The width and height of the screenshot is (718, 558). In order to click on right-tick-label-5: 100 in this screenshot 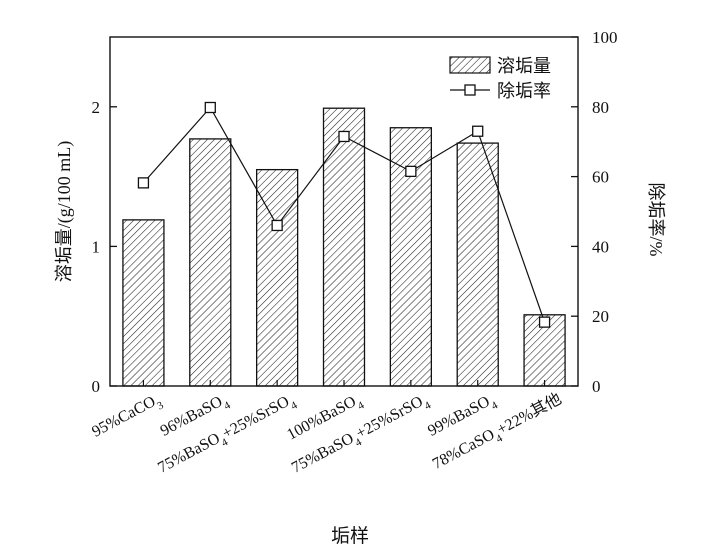, I will do `click(605, 37)`.